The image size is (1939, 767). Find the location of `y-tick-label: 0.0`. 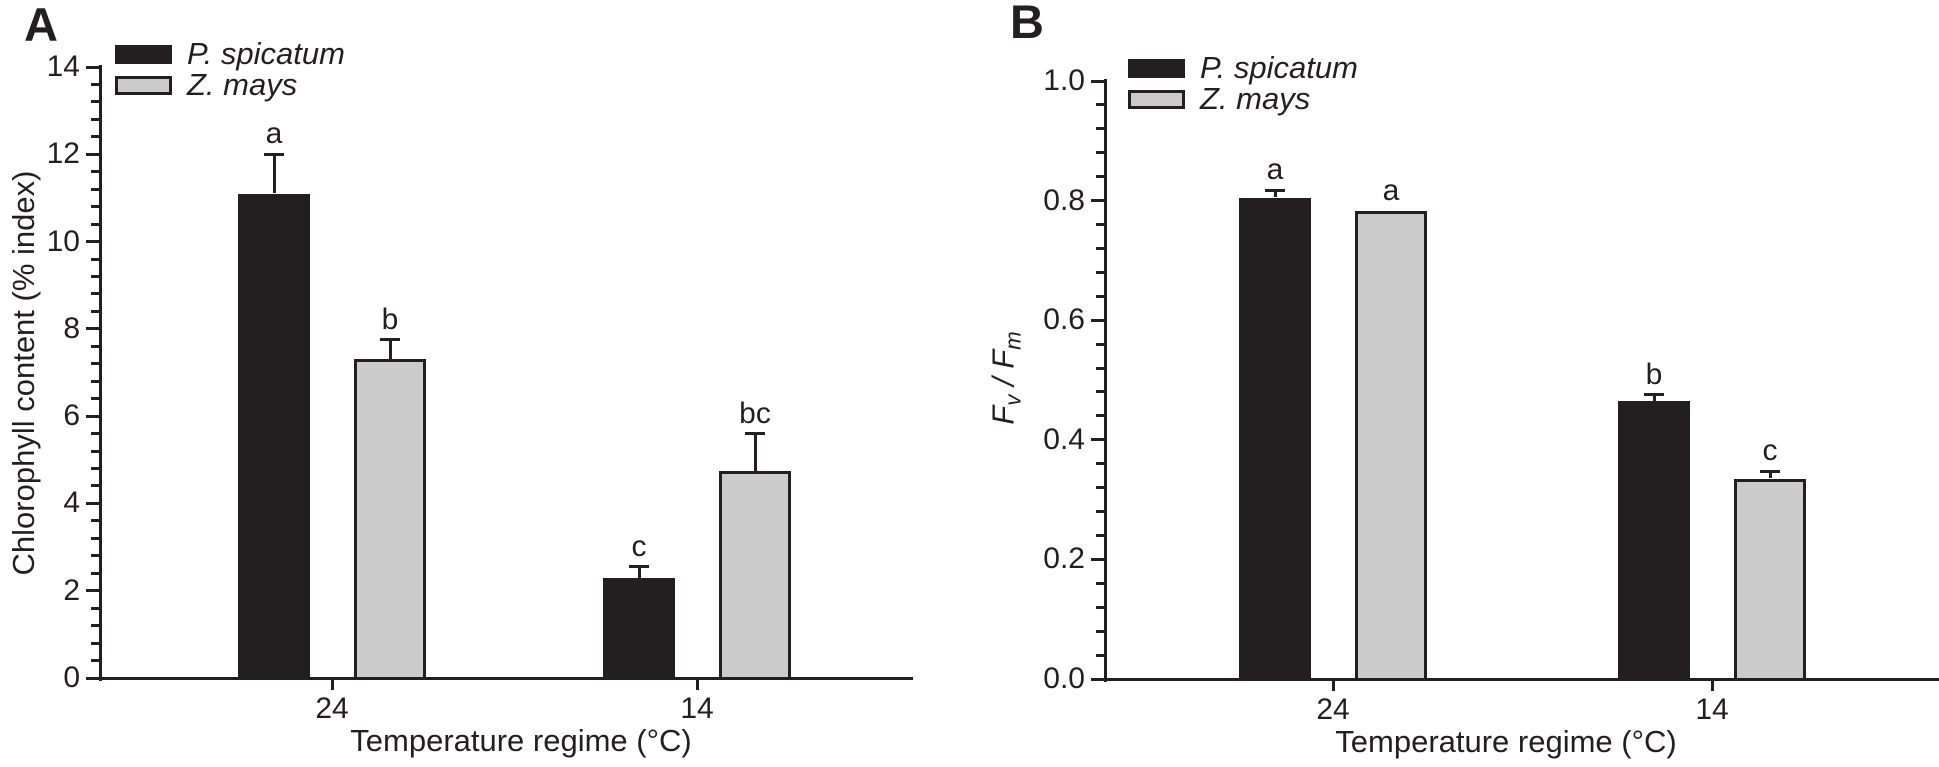

y-tick-label: 0.0 is located at coordinates (1064, 678).